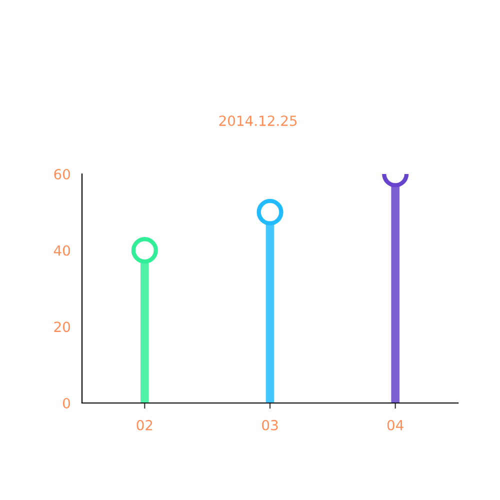 This screenshot has height=500, width=500. Describe the element at coordinates (62, 174) in the screenshot. I see `y-tick-label: 60` at that location.